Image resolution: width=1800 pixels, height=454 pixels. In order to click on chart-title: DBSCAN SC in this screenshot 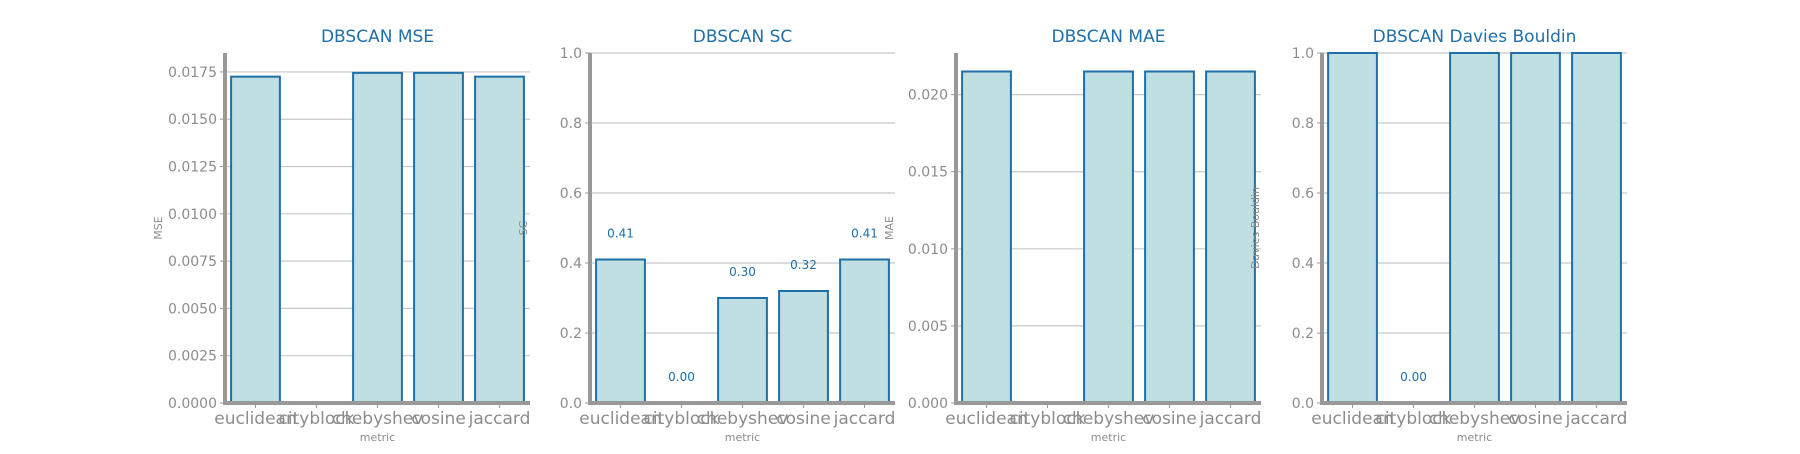, I will do `click(743, 37)`.